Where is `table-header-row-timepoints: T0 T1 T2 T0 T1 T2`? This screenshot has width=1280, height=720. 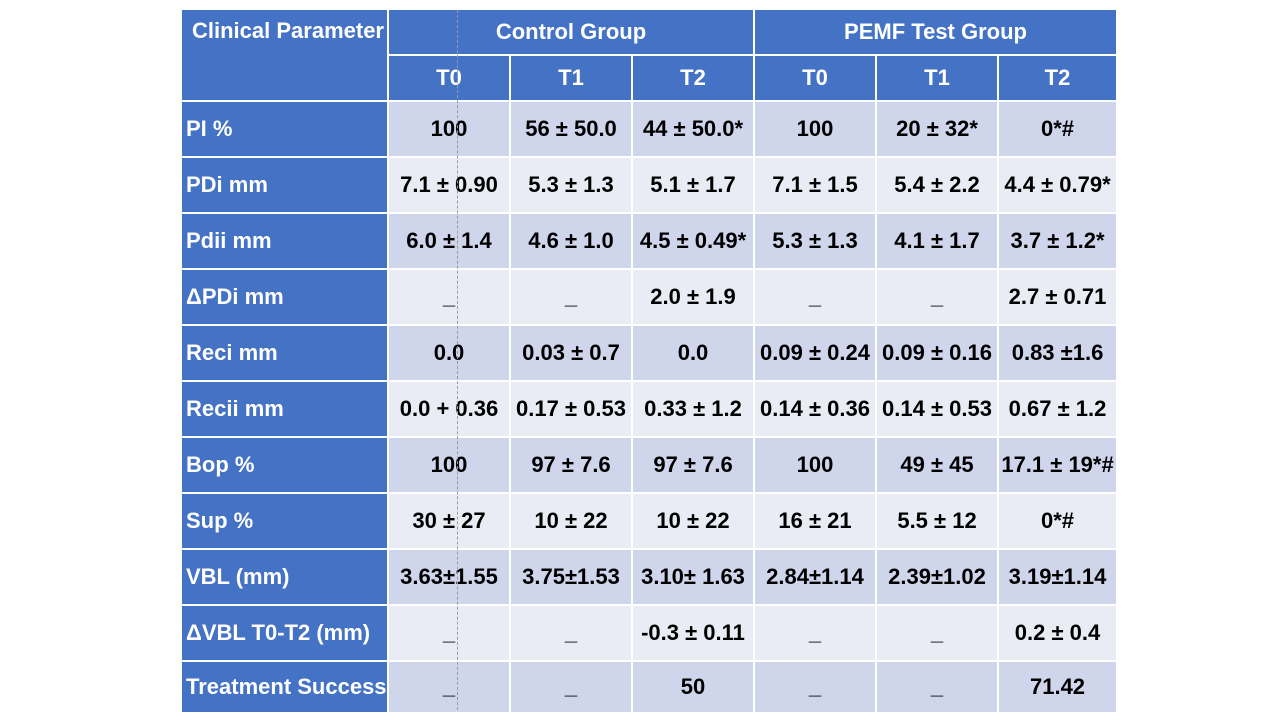
table-header-row-timepoints: T0 T1 T2 T0 T1 T2 is located at coordinates (650, 79).